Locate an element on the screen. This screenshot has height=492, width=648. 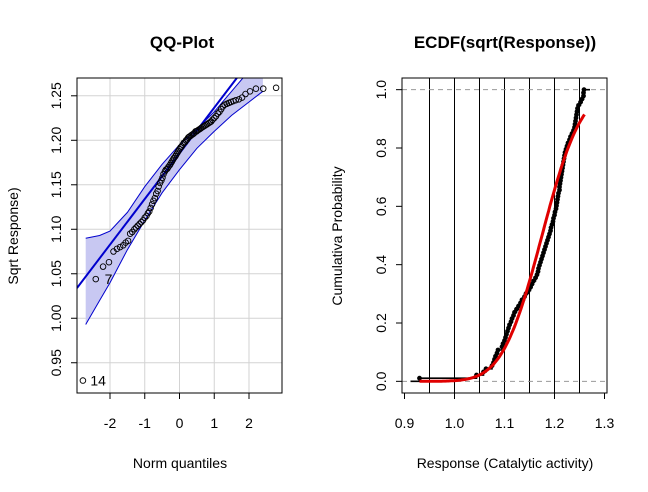
qq-y-tick-label: 1.10 is located at coordinates (56, 228).